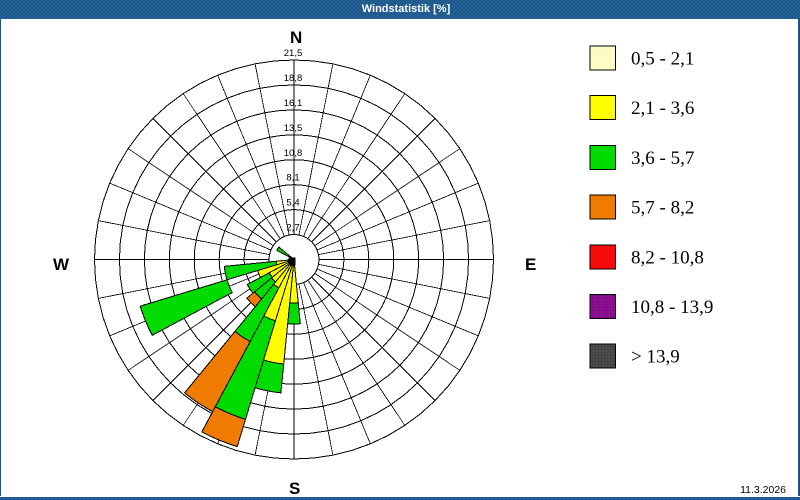 This screenshot has height=500, width=800. I want to click on svg-text: 10,8 - 13,9, so click(672, 307).